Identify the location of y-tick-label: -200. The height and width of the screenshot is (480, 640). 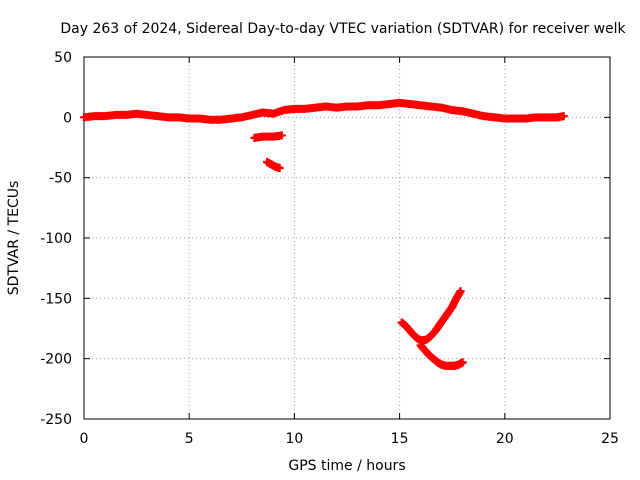
(56, 360).